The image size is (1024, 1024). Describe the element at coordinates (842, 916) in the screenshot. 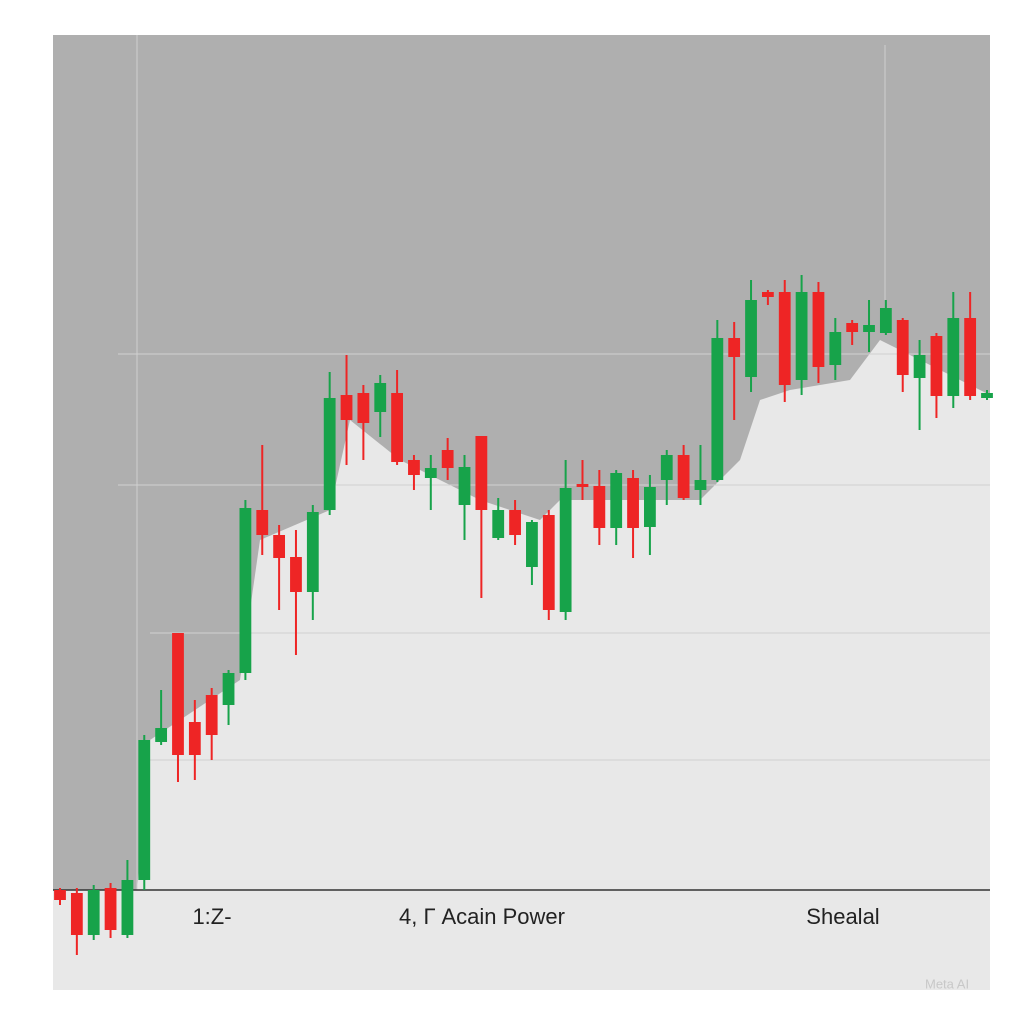

I see `annotation: Shealal` at that location.